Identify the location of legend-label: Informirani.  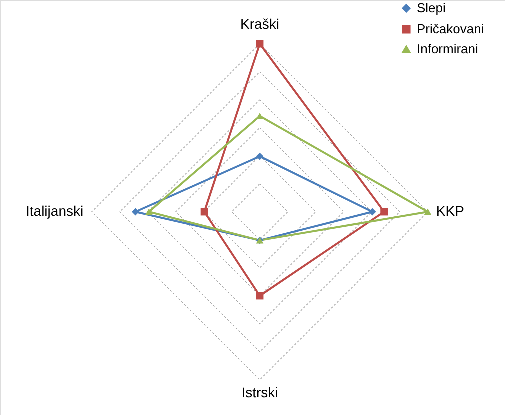
(448, 49).